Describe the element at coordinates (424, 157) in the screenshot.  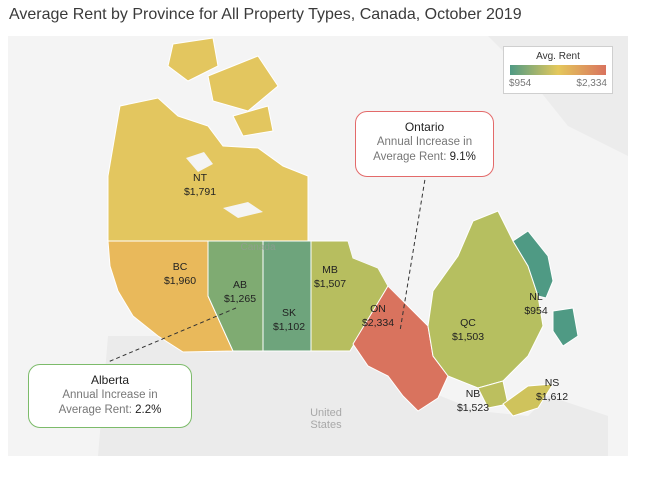
I see `ontario-callout-line2: Average Rent: 9.1%` at that location.